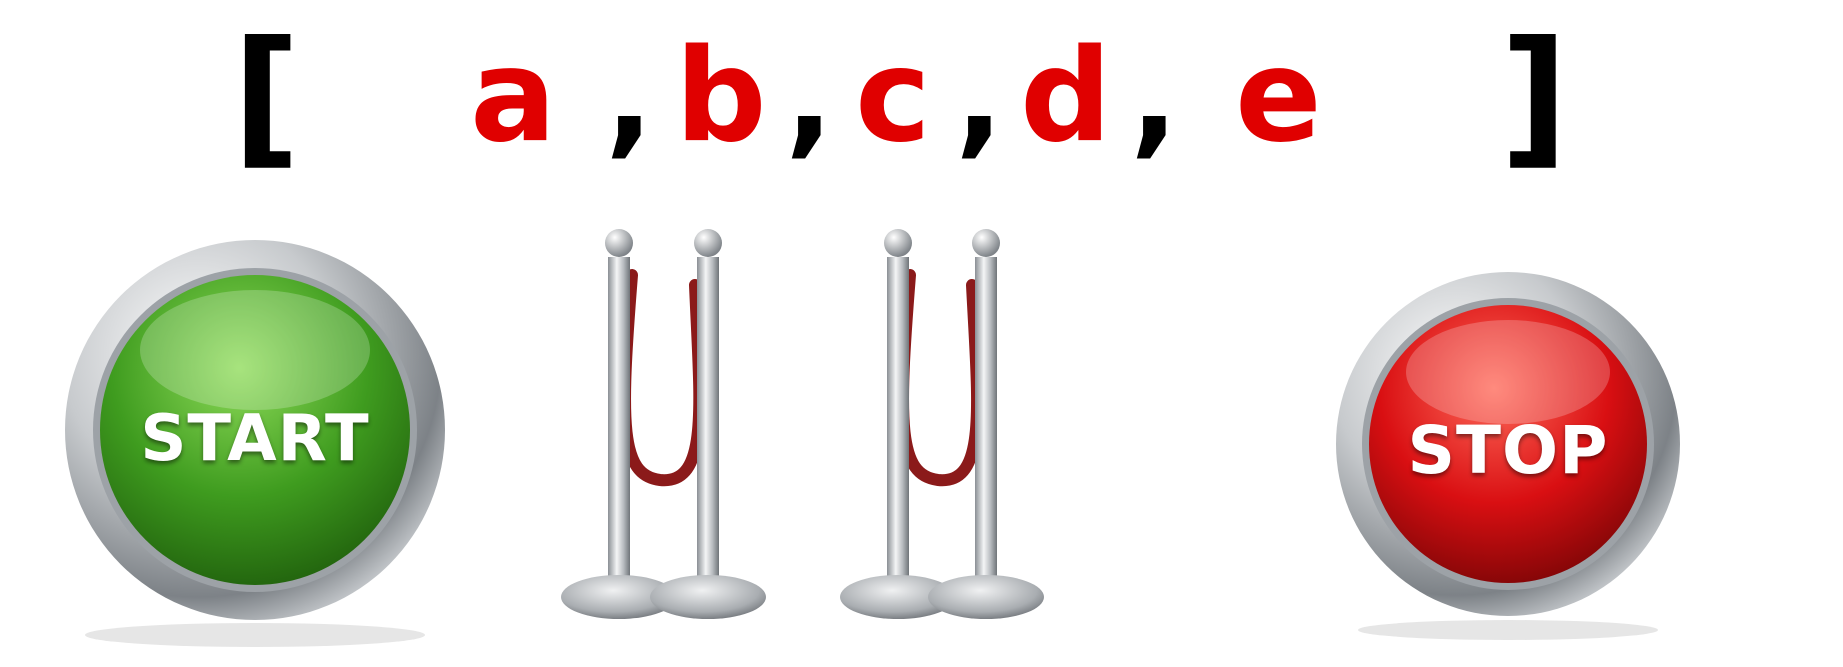  What do you see at coordinates (513, 96) in the screenshot?
I see `sequence-item-a: a` at bounding box center [513, 96].